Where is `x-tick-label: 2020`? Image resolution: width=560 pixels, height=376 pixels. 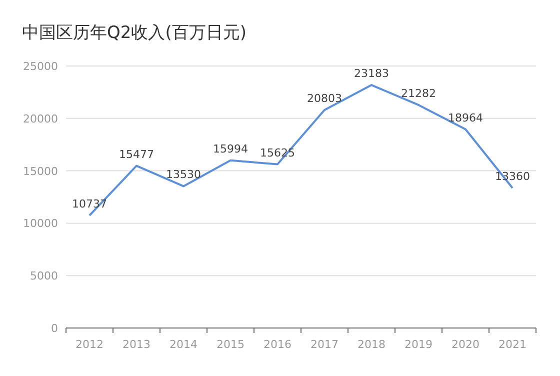 x-tick-label: 2020 is located at coordinates (466, 344).